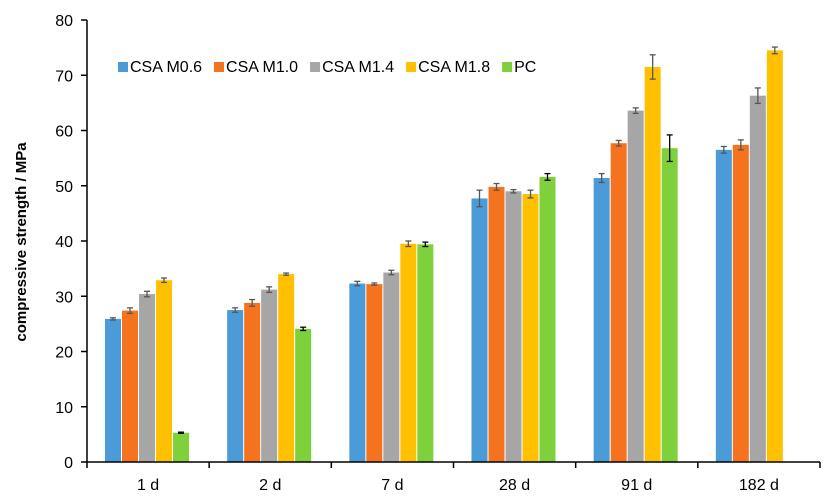 This screenshot has height=500, width=835. I want to click on legend-label: CSA M0.6, so click(166, 67).